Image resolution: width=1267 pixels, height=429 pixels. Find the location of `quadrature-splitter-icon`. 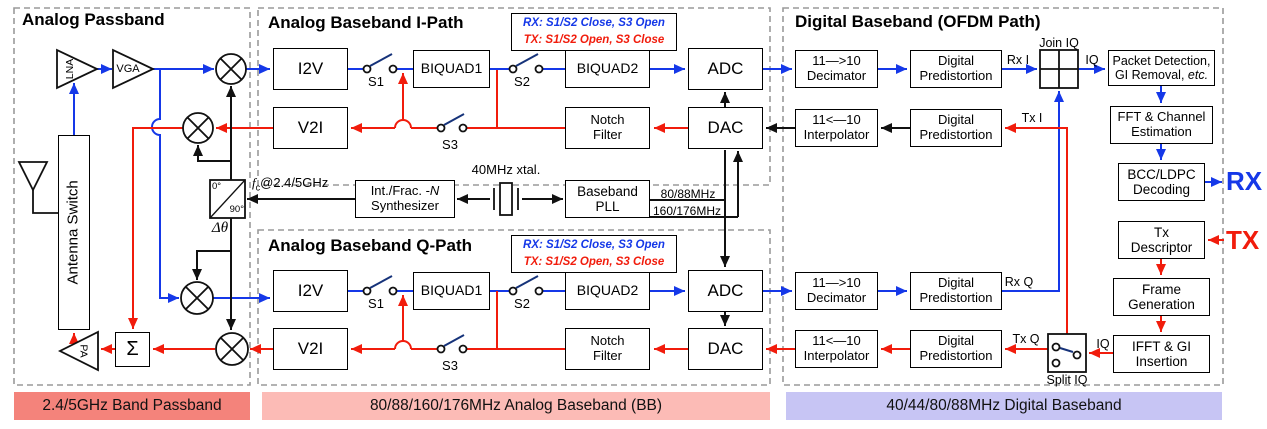

quadrature-splitter-icon is located at coordinates (227, 199).